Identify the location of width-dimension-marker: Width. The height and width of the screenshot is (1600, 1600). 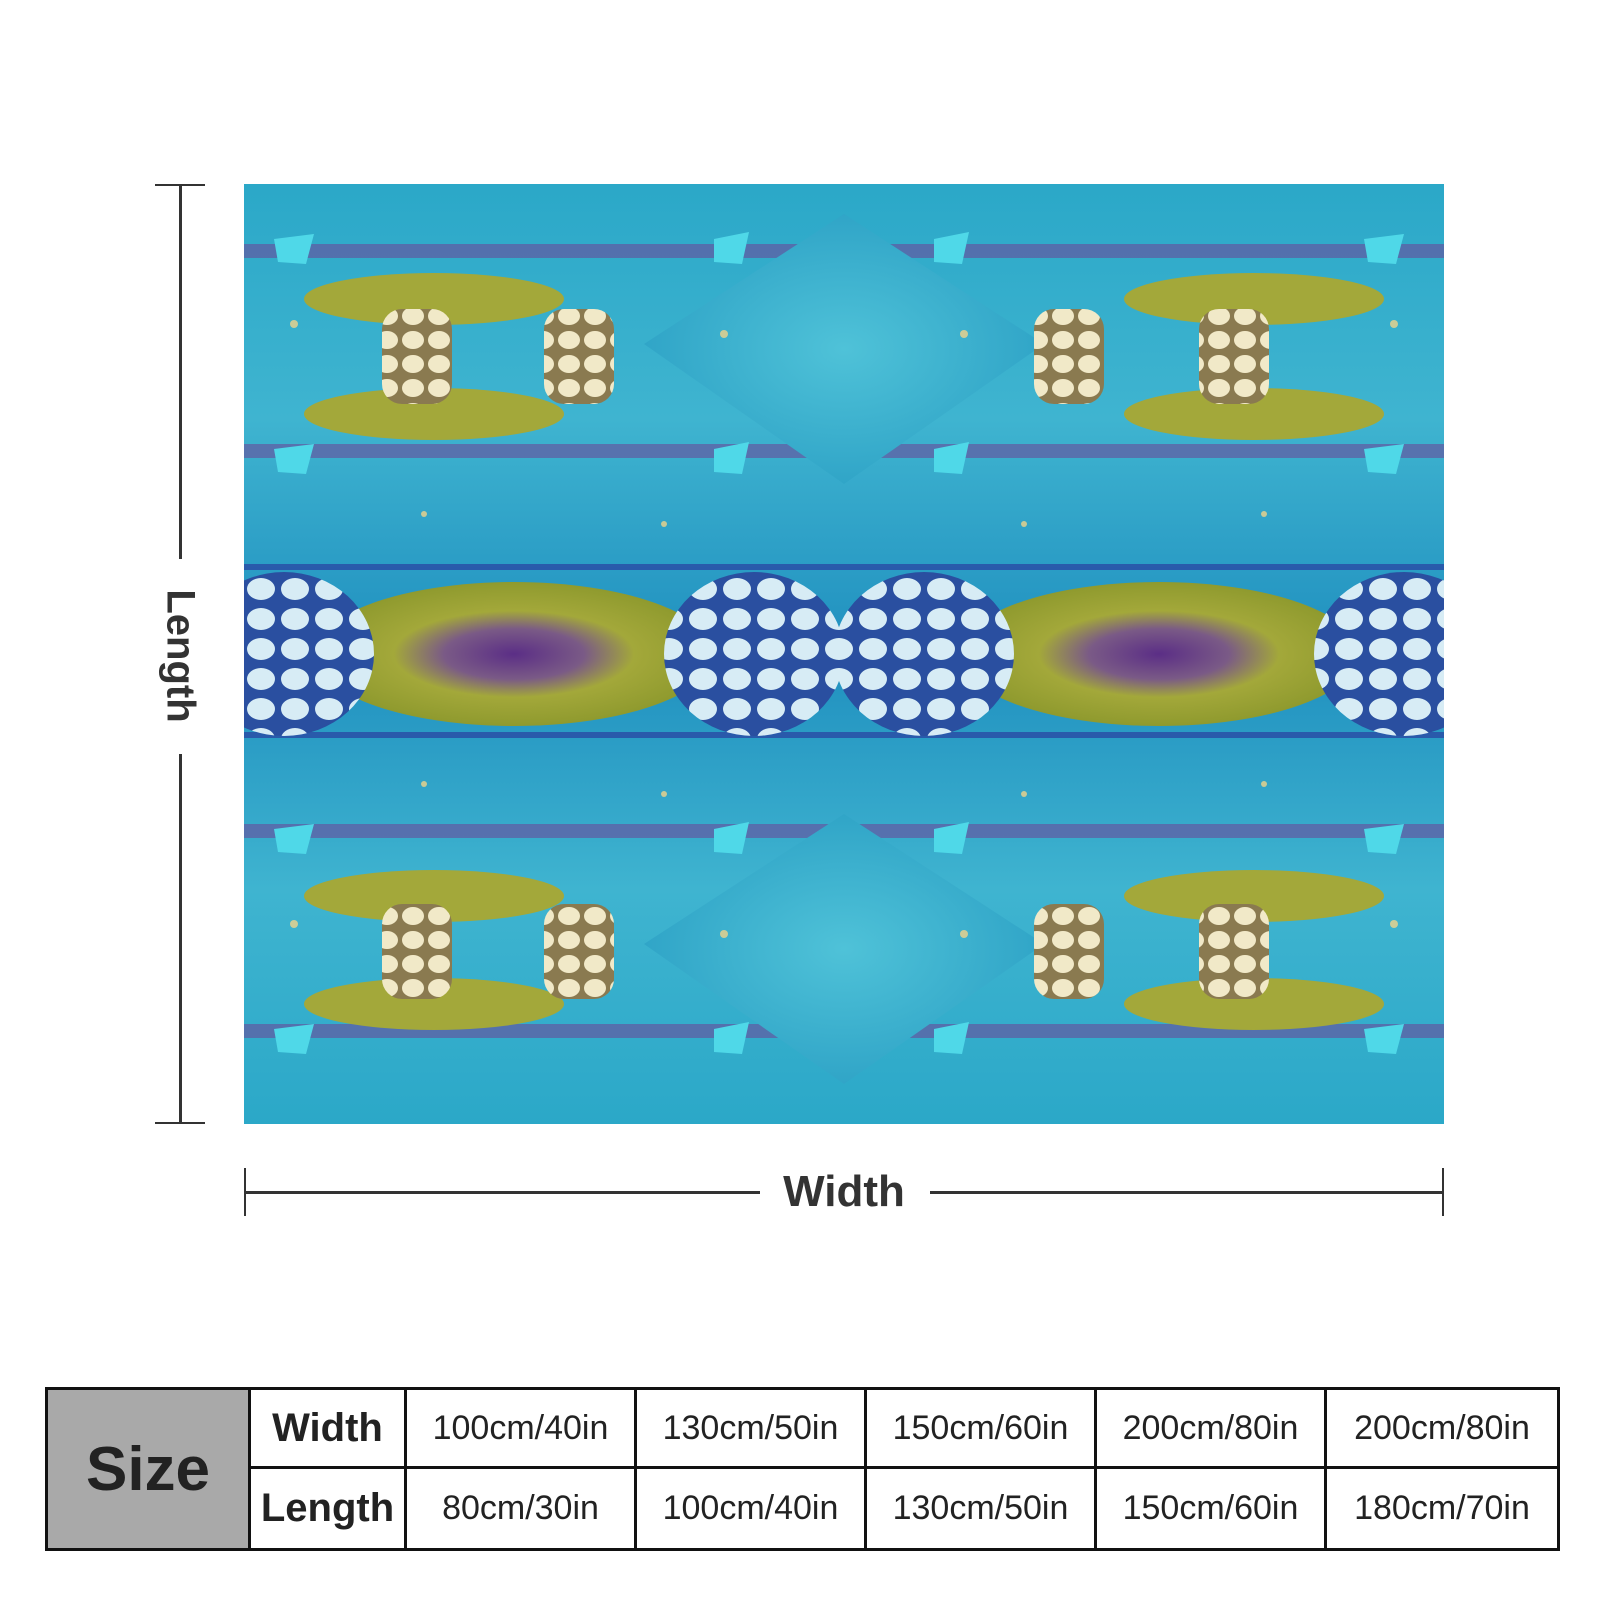
(844, 1193).